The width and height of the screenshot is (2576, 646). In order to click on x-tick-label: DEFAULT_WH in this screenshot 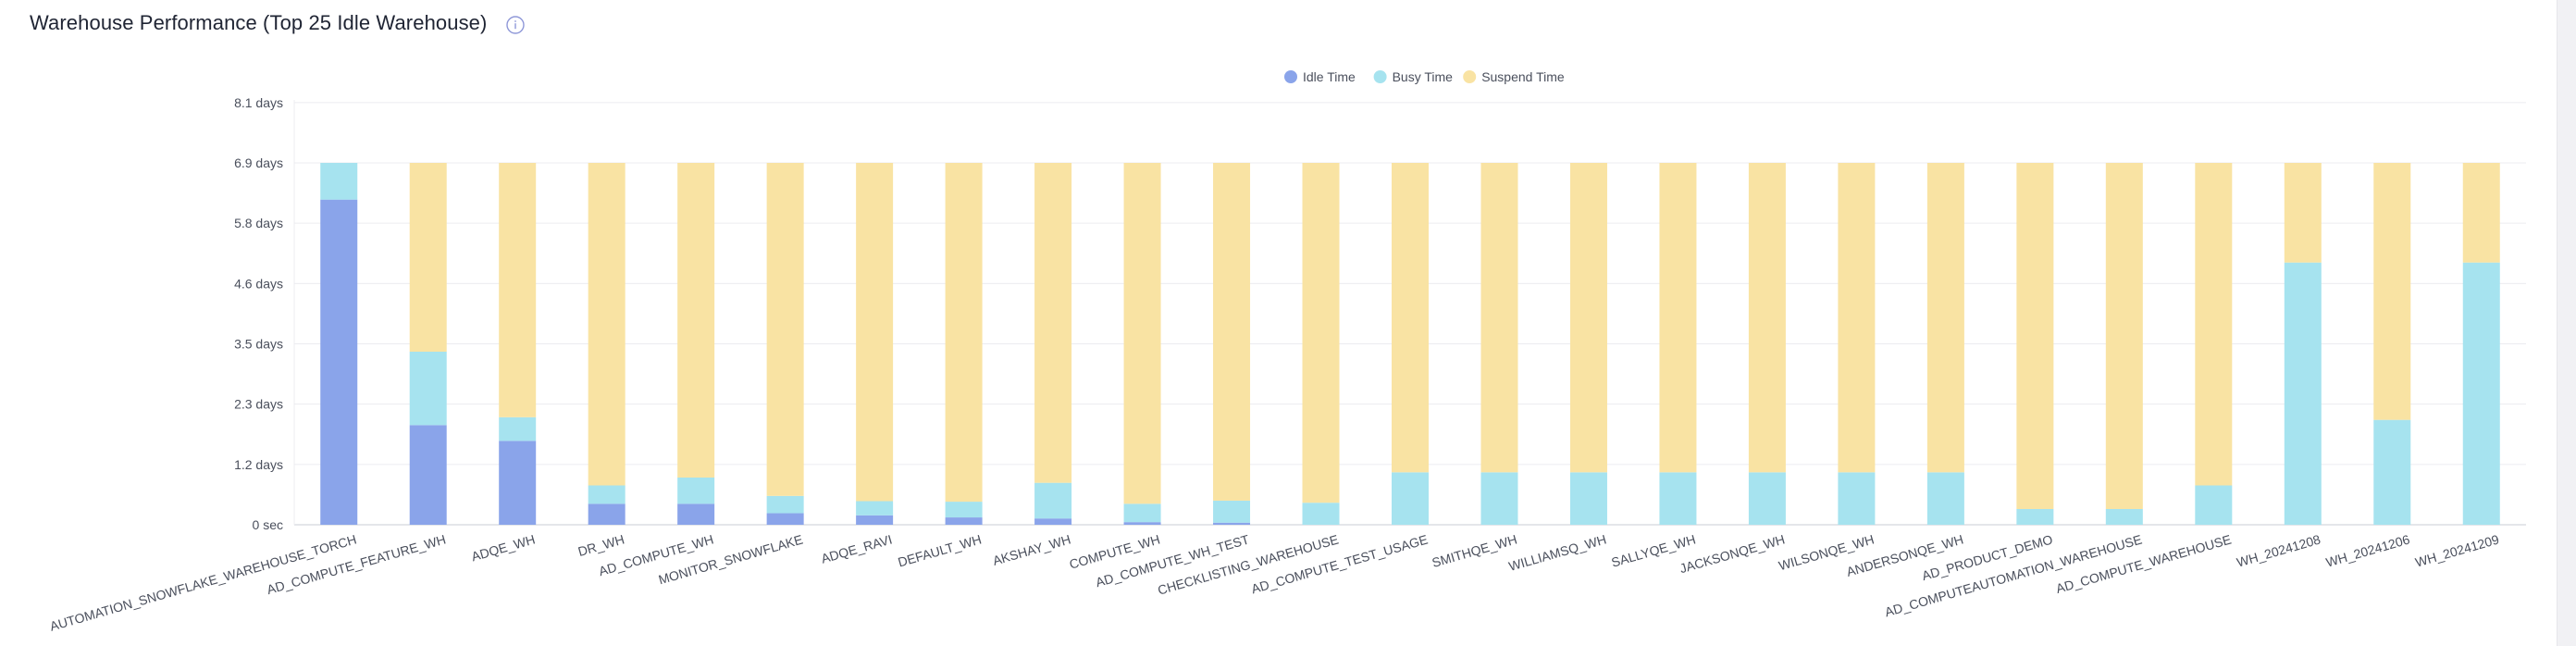, I will do `click(941, 551)`.